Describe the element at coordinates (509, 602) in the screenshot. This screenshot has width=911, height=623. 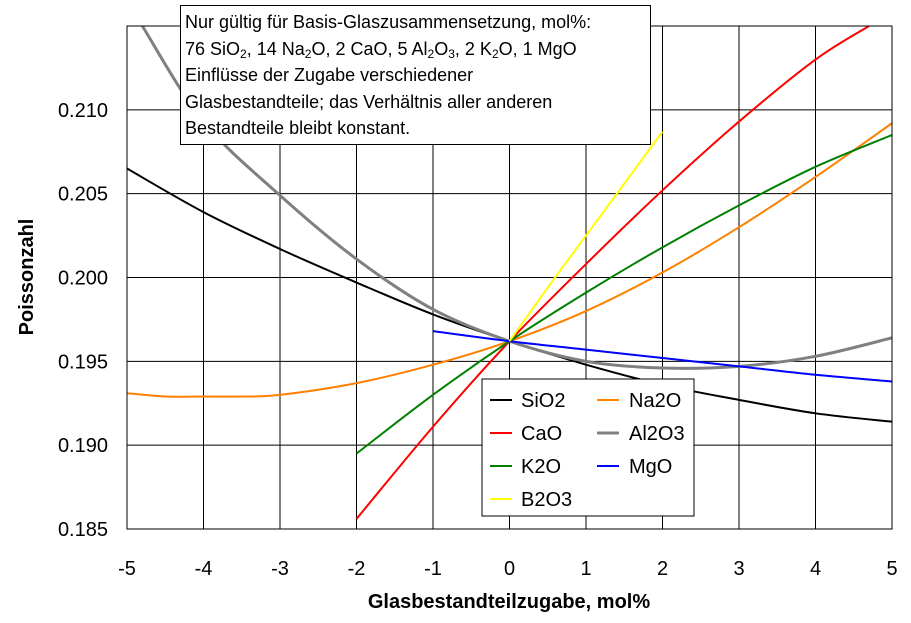
I see `x-axis-title: Glasbestandteilzugabe, mol%` at that location.